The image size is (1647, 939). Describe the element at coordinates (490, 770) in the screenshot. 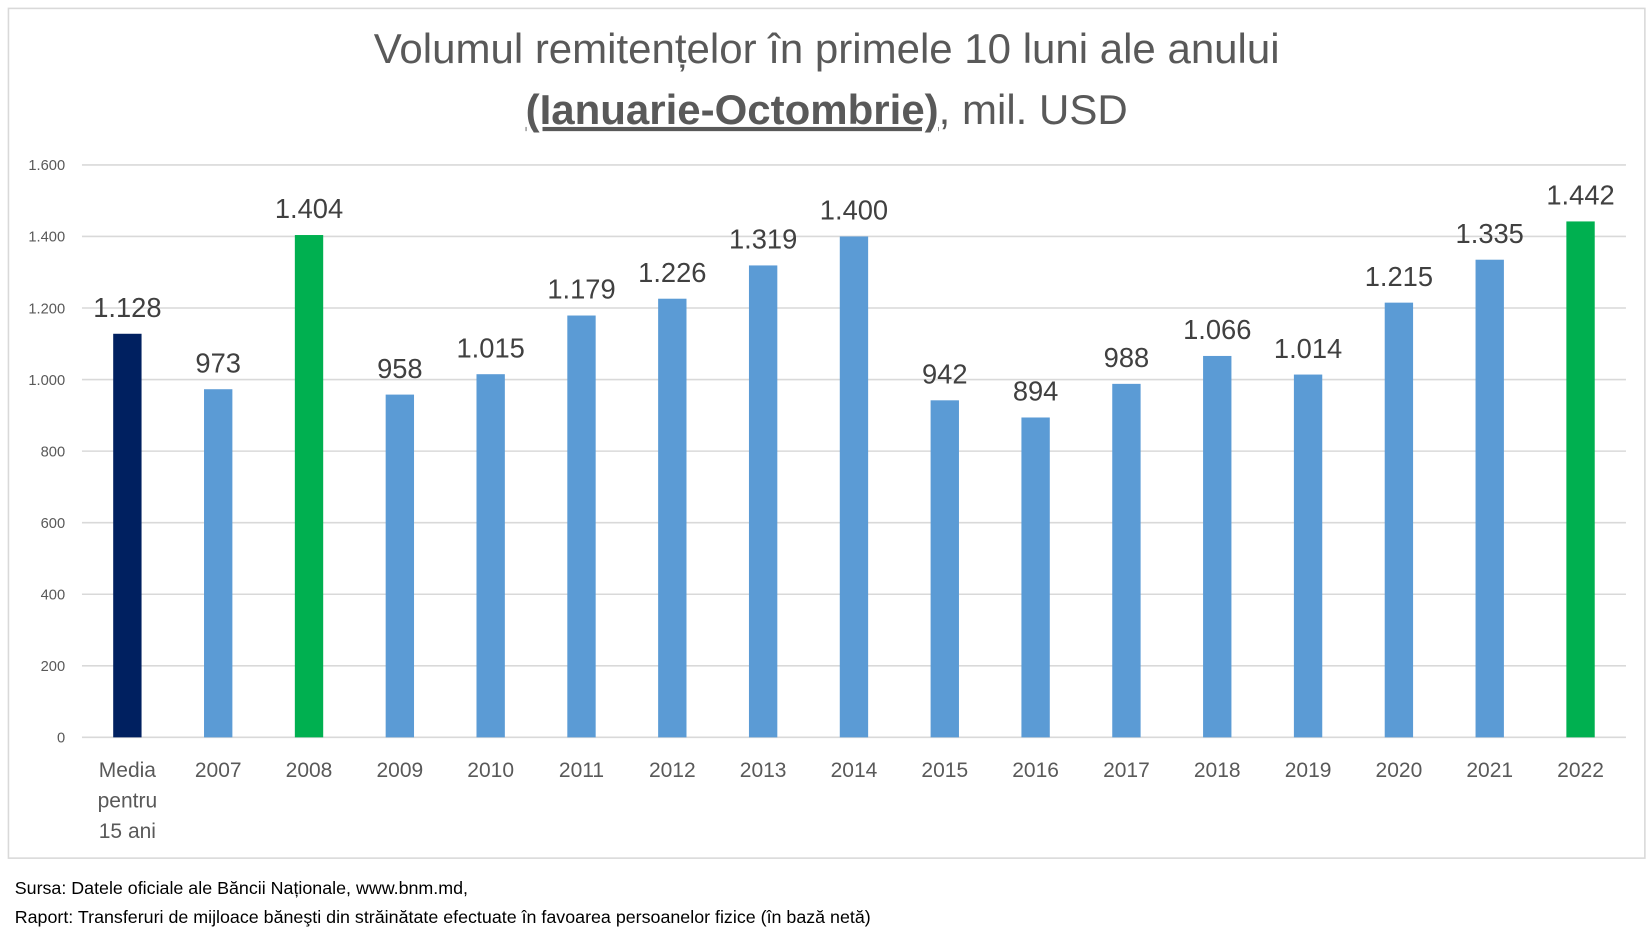

I see `x-tick-label: 2010` at that location.